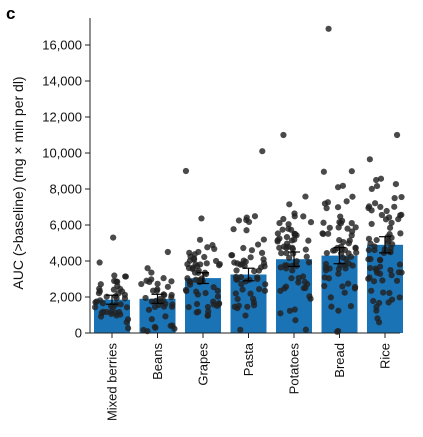  Describe the element at coordinates (10, 13) in the screenshot. I see `panel-label: c` at that location.